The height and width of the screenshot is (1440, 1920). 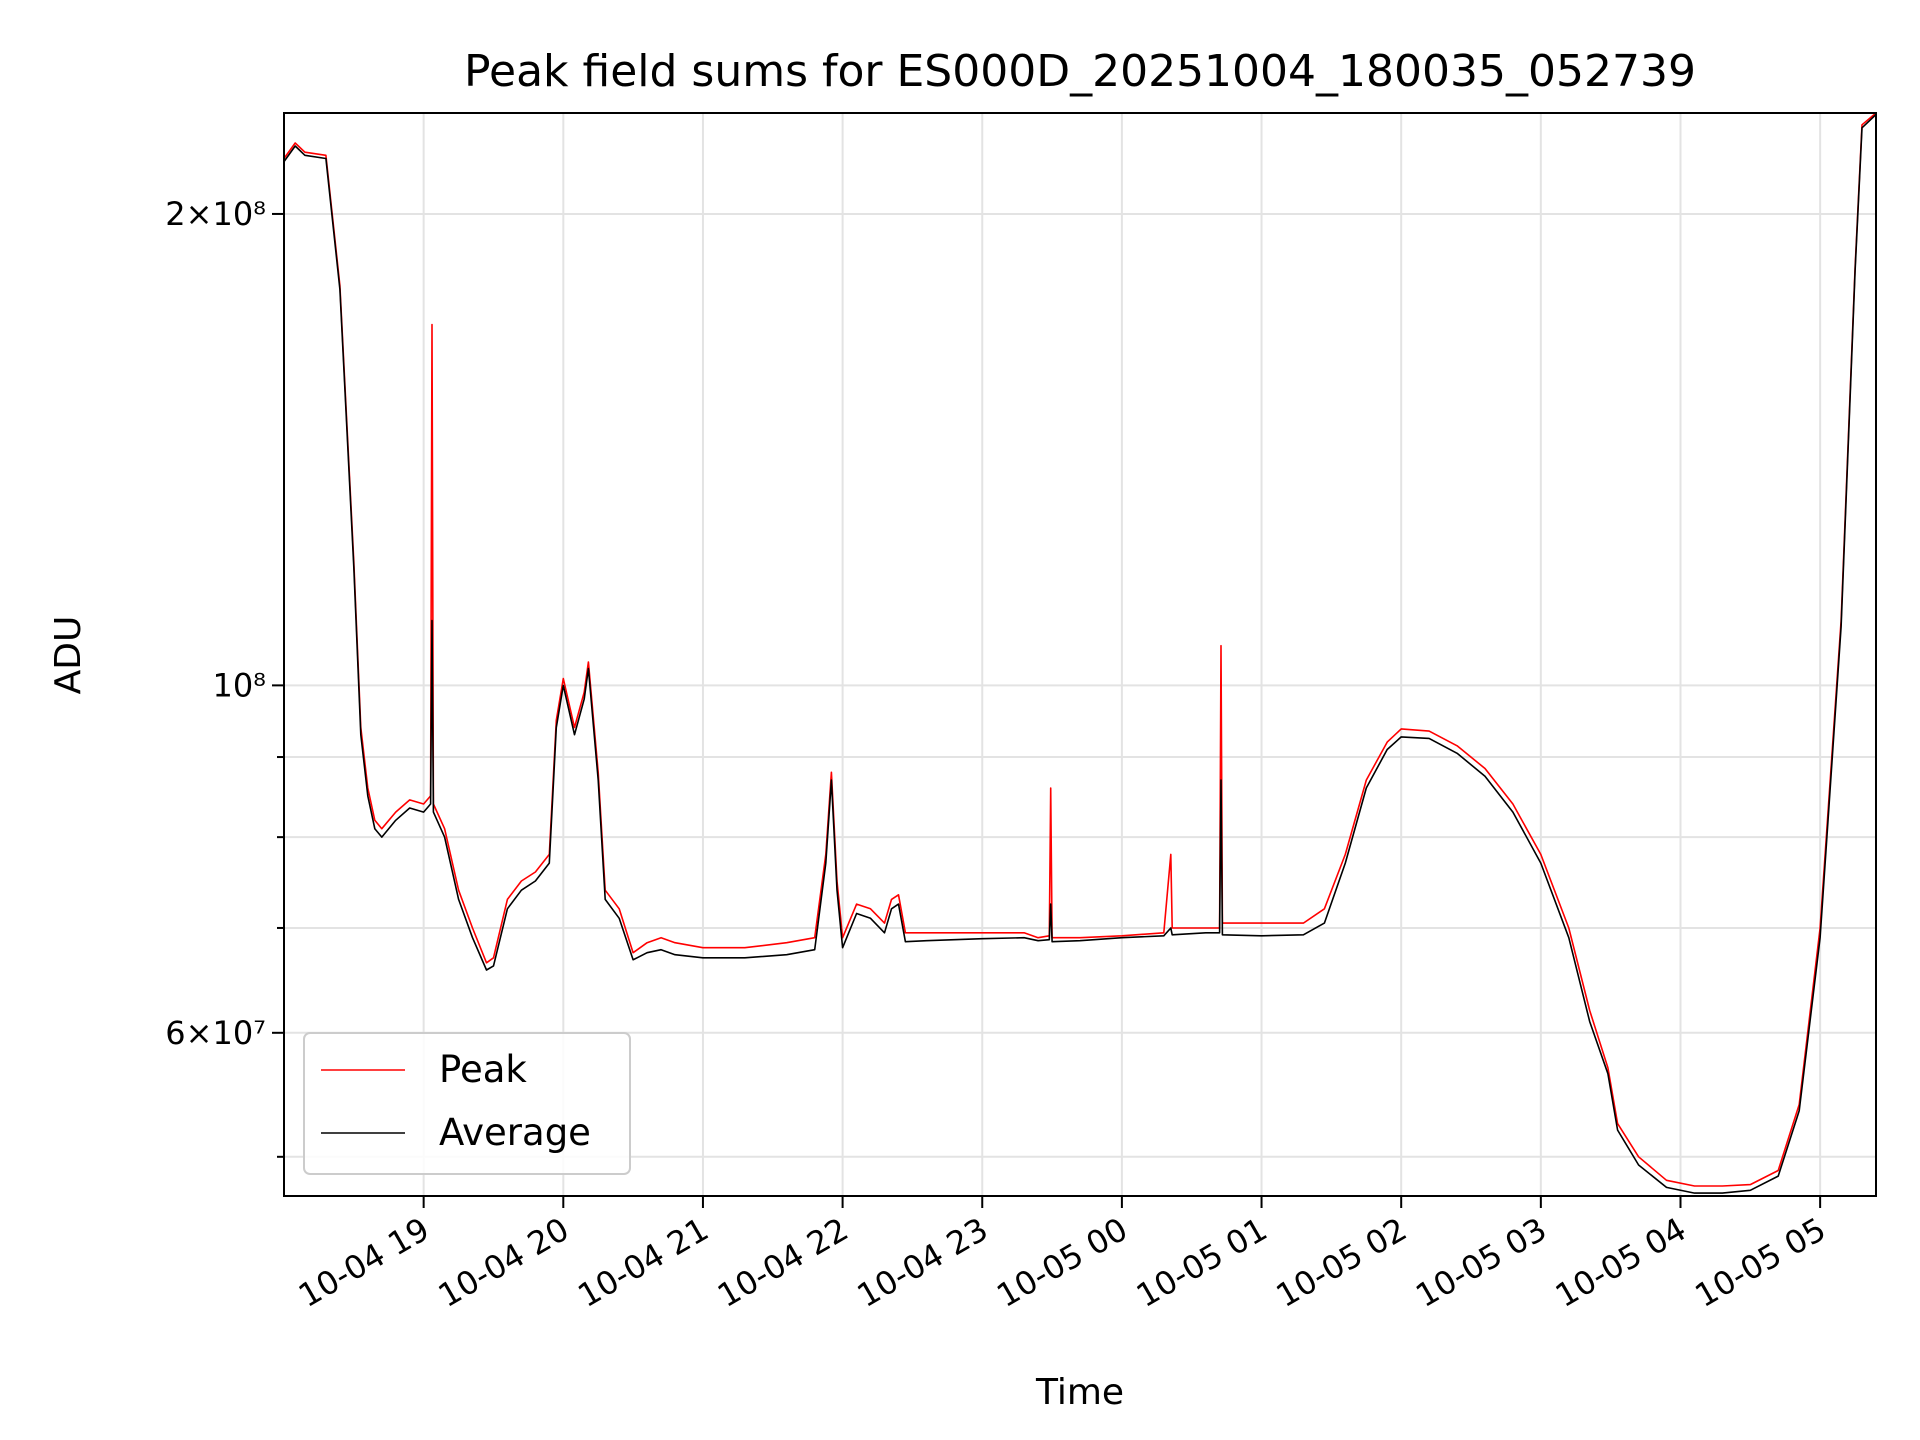 What do you see at coordinates (504, 1262) in the screenshot?
I see `x-tick-label: 10-04 20` at bounding box center [504, 1262].